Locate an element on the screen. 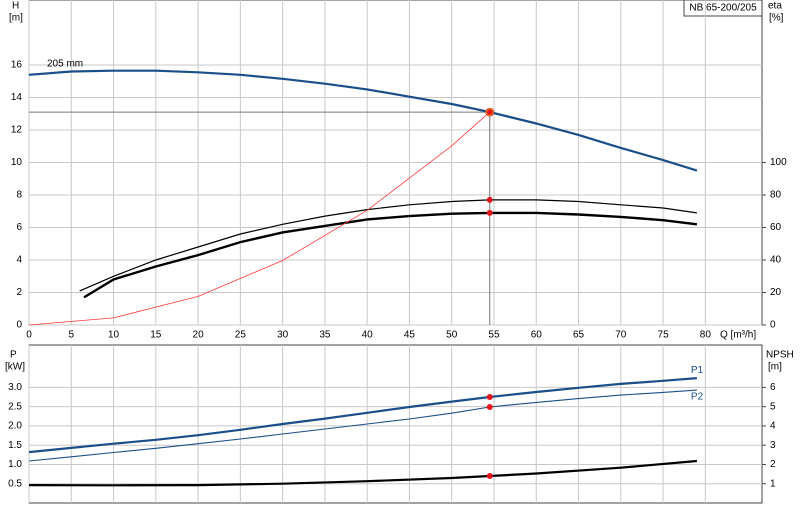  y2-tick-label: 2 is located at coordinates (773, 464).